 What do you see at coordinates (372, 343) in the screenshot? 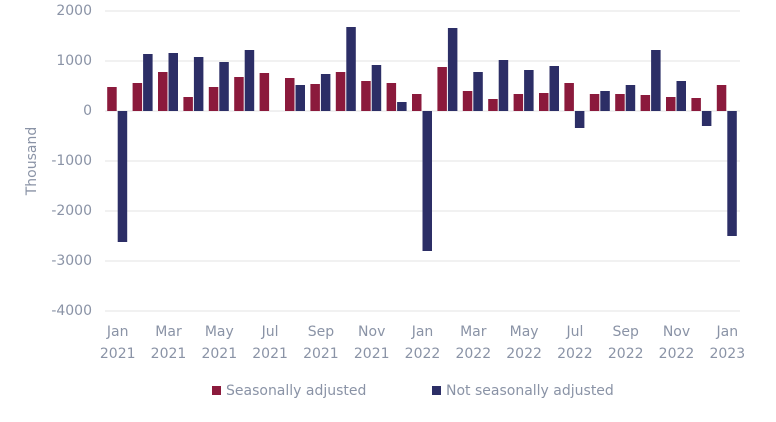
I see `x-tick-label: Nov 2021` at bounding box center [372, 343].